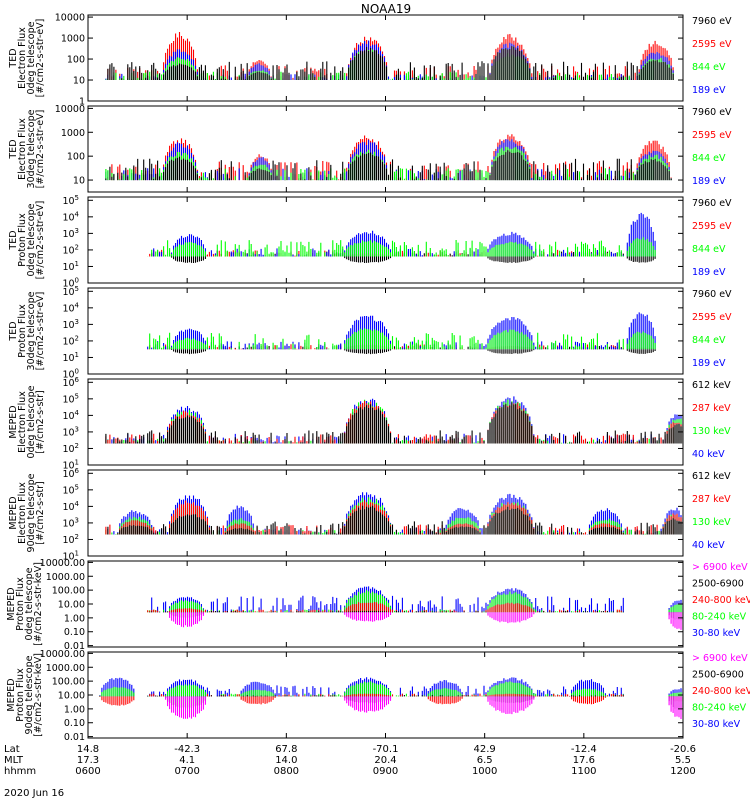  Describe the element at coordinates (74, 737) in the screenshot. I see `y-tick-label: 0.01` at that location.